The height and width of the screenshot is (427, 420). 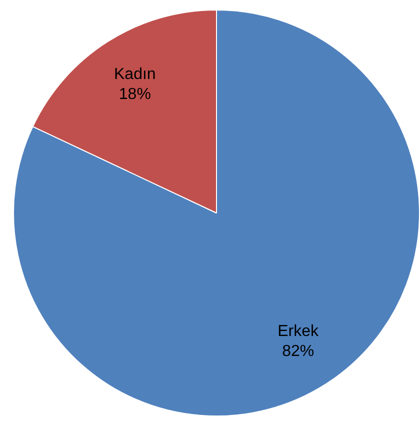 What do you see at coordinates (298, 351) in the screenshot?
I see `data-label: 82%` at bounding box center [298, 351].